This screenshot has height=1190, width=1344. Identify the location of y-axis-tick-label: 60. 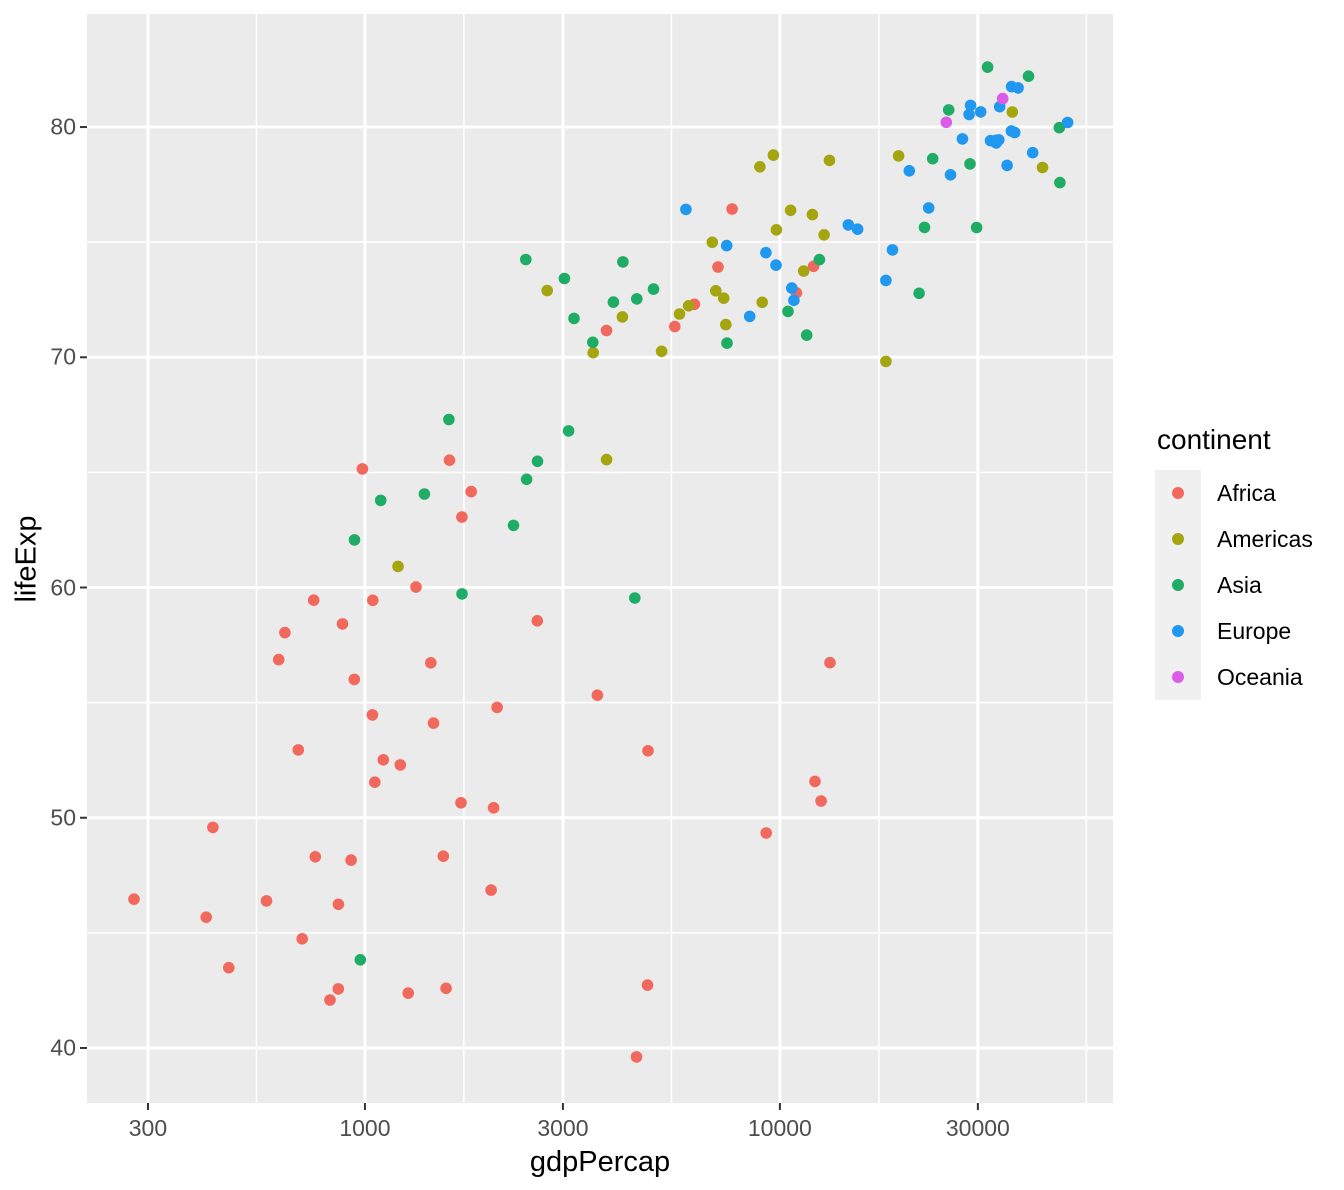
(63, 587).